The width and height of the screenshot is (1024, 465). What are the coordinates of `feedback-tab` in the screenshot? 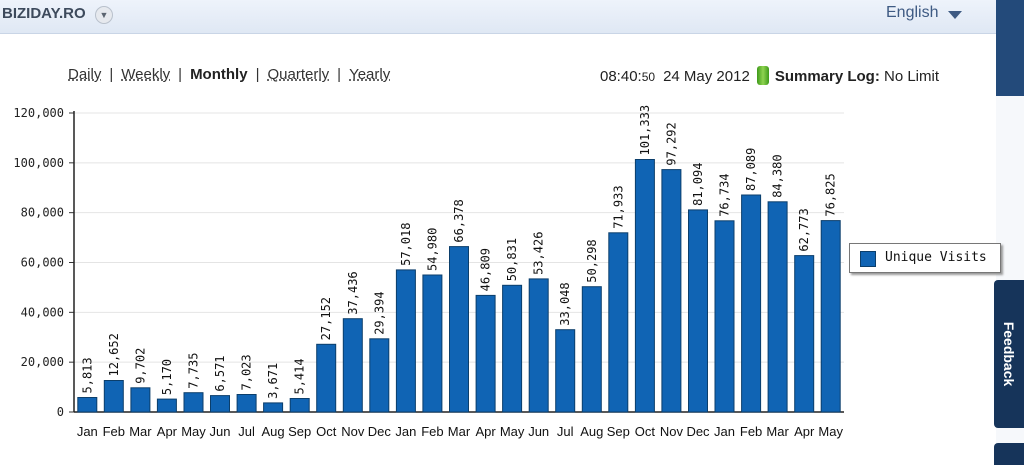 It's located at (1009, 354).